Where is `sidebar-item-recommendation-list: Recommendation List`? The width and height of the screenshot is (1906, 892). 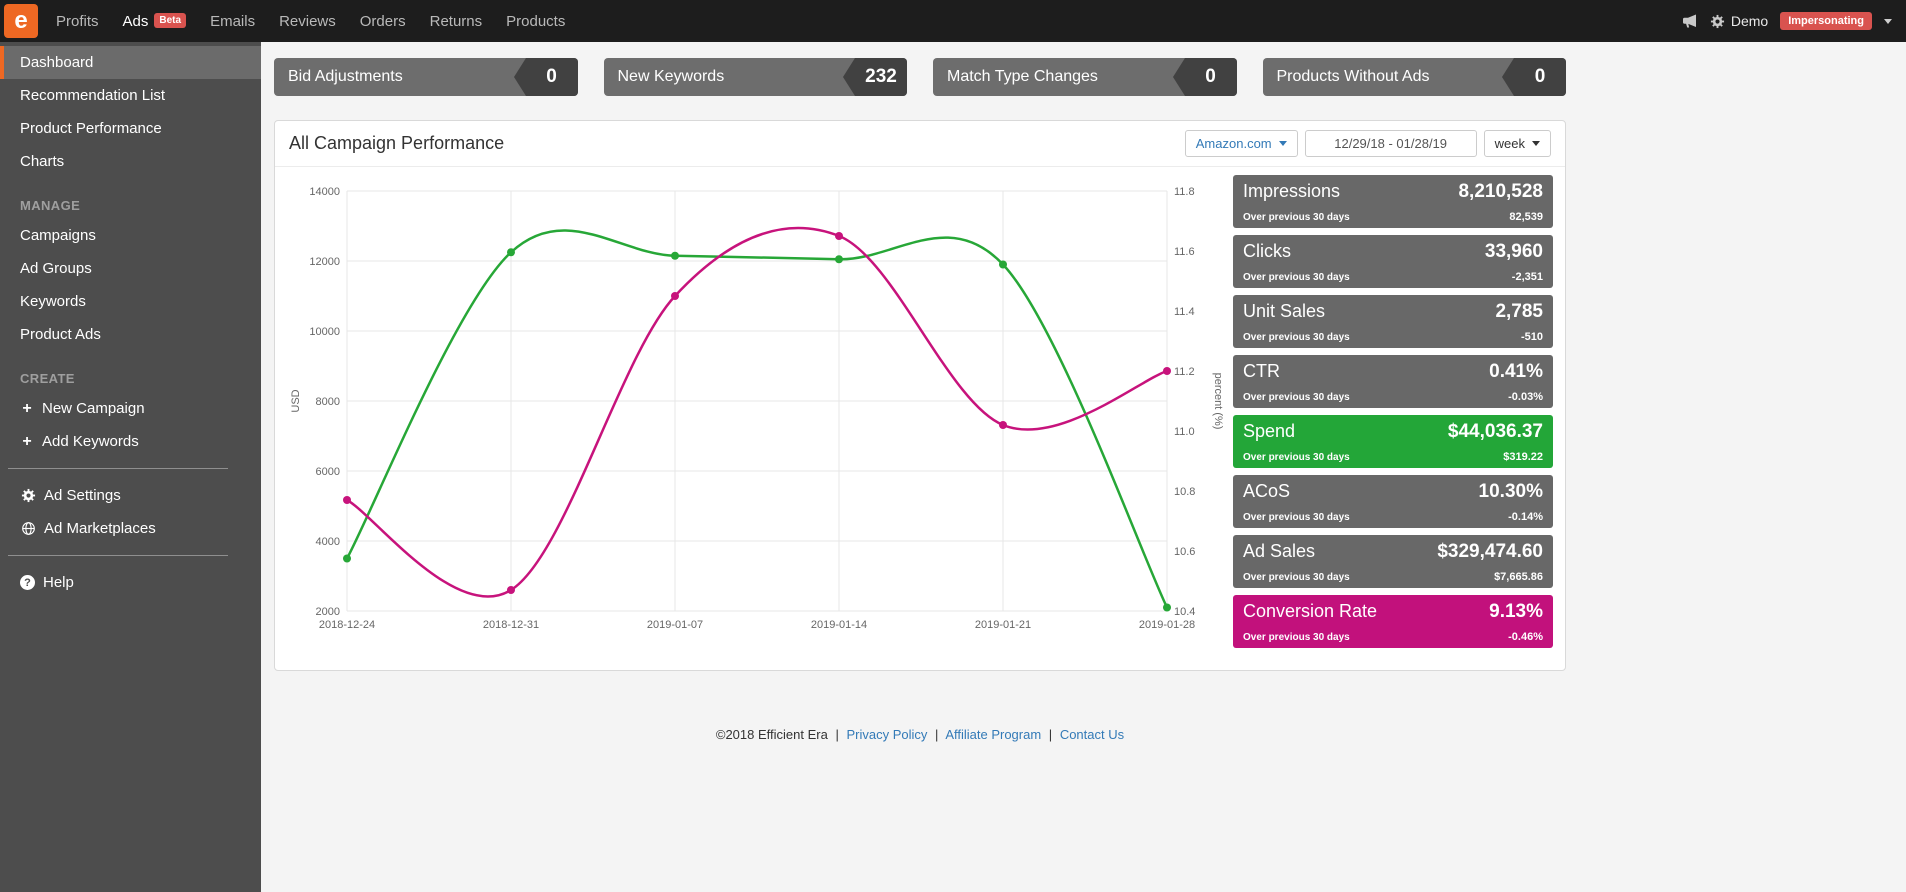 sidebar-item-recommendation-list: Recommendation List is located at coordinates (93, 95).